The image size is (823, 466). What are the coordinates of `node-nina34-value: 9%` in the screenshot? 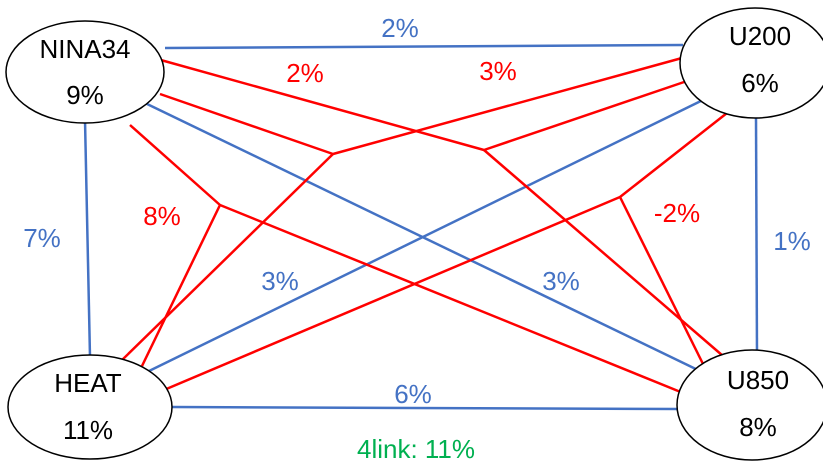 It's located at (85, 95).